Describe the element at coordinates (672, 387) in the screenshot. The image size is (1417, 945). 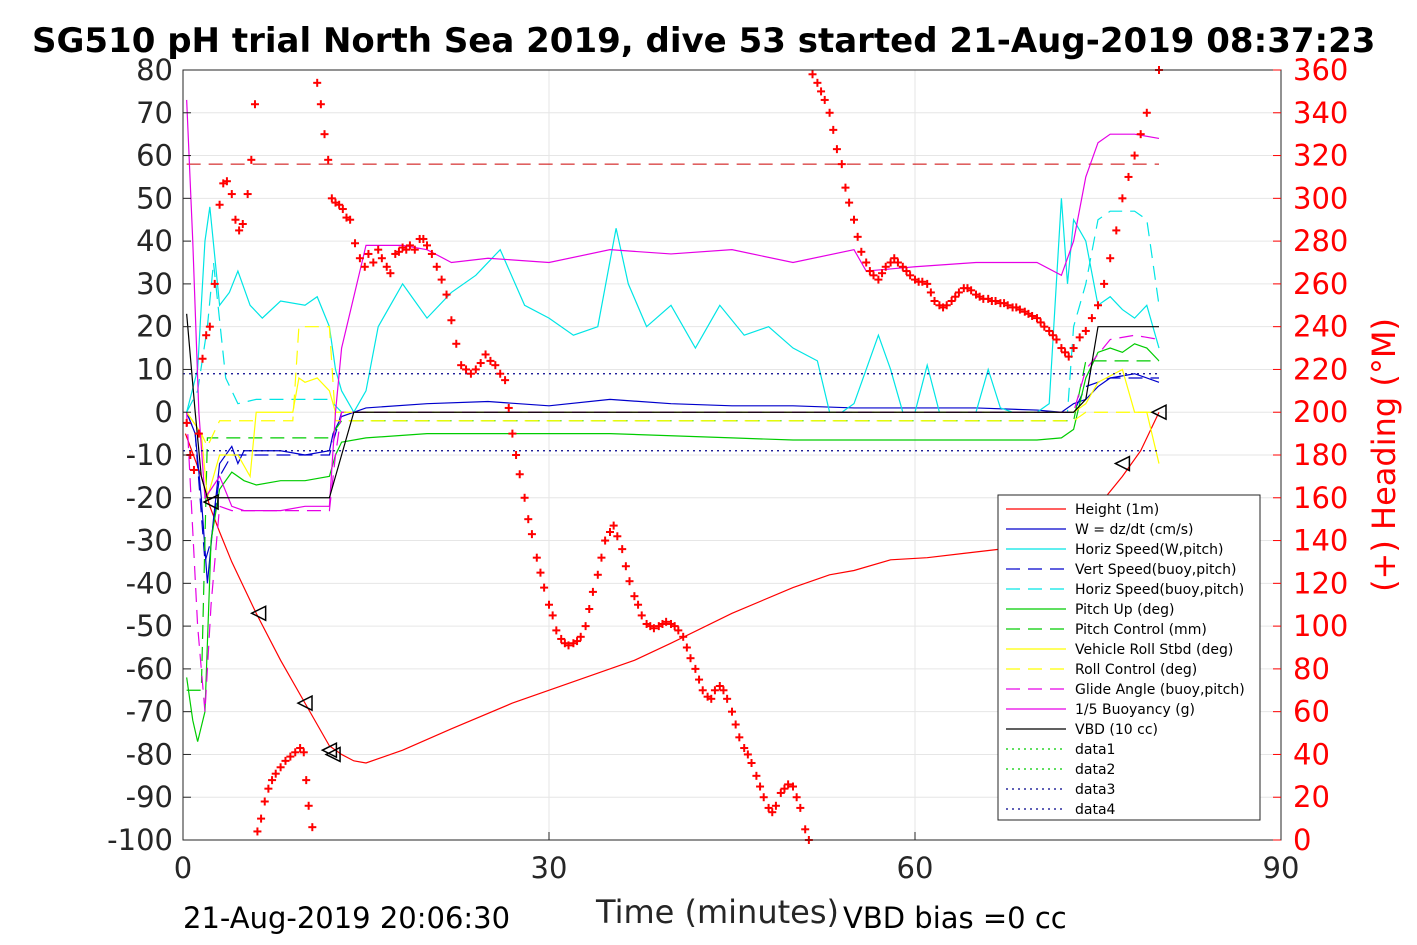
I see `series-line-roll_control` at that location.